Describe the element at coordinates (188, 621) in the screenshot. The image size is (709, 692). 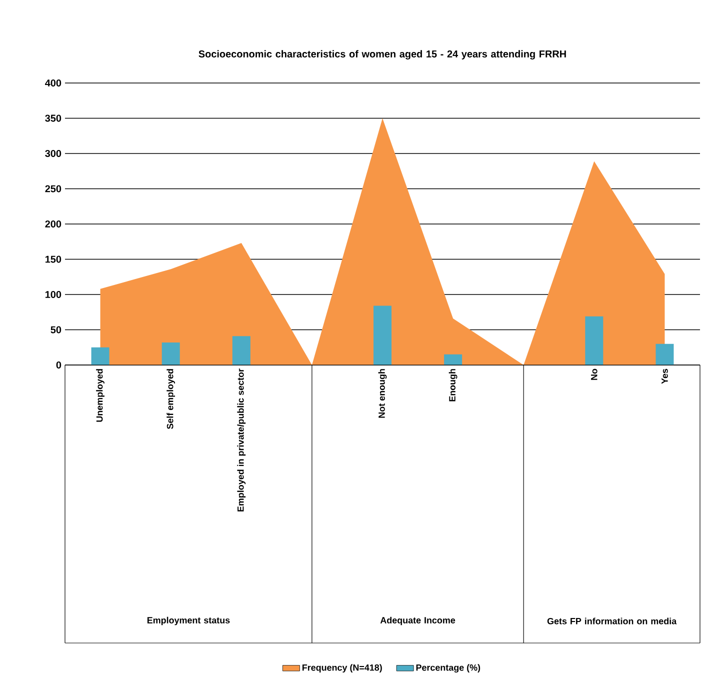
I see `text: Employment status` at that location.